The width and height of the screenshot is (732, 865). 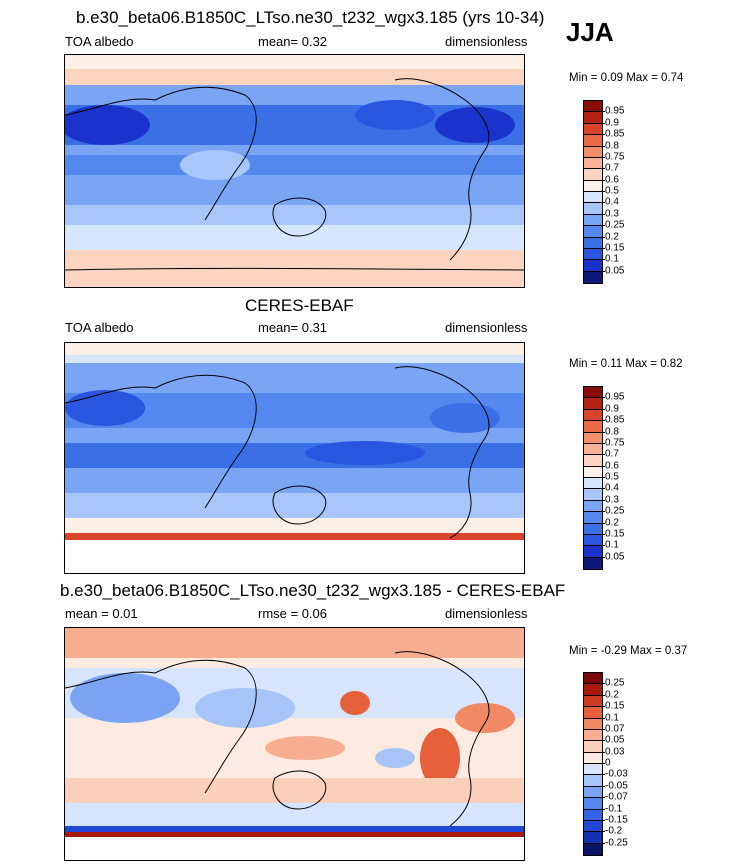 What do you see at coordinates (99, 327) in the screenshot?
I see `panel2-variable-label: TOA albedo` at bounding box center [99, 327].